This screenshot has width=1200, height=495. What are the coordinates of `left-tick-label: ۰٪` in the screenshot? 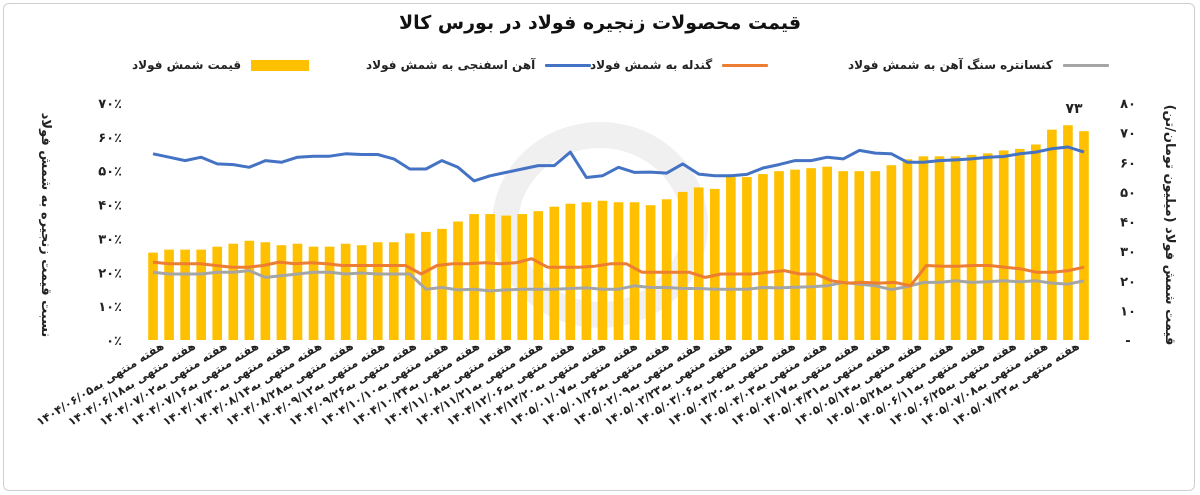 It's located at (114, 341).